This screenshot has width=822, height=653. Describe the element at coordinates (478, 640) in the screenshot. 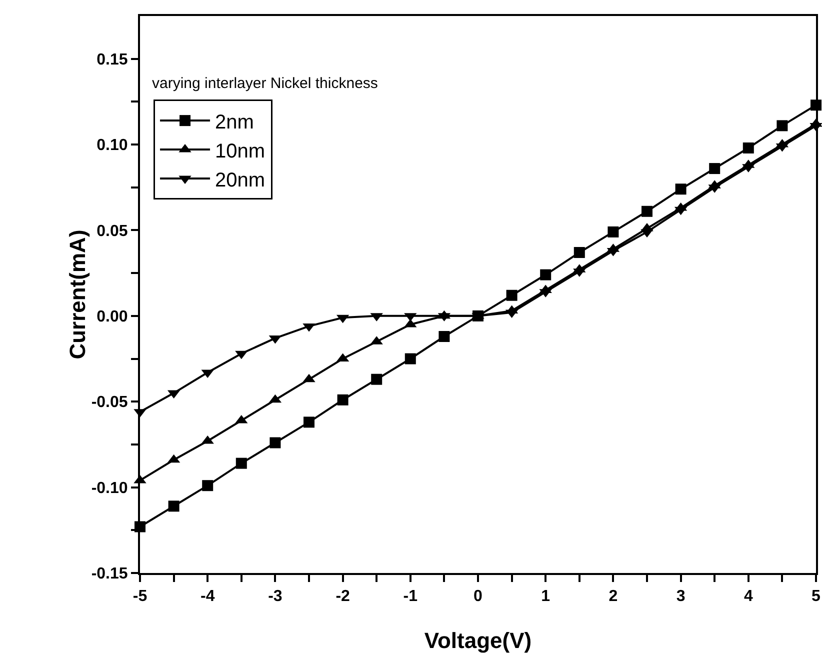

I see `x-axis-title: Voltage(V)` at that location.